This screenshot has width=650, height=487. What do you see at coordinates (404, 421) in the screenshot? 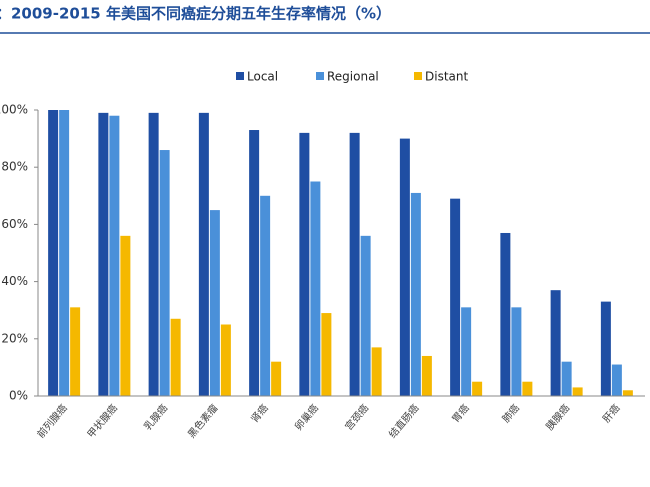
I see `x-tick-label: 结直肠癌` at bounding box center [404, 421].